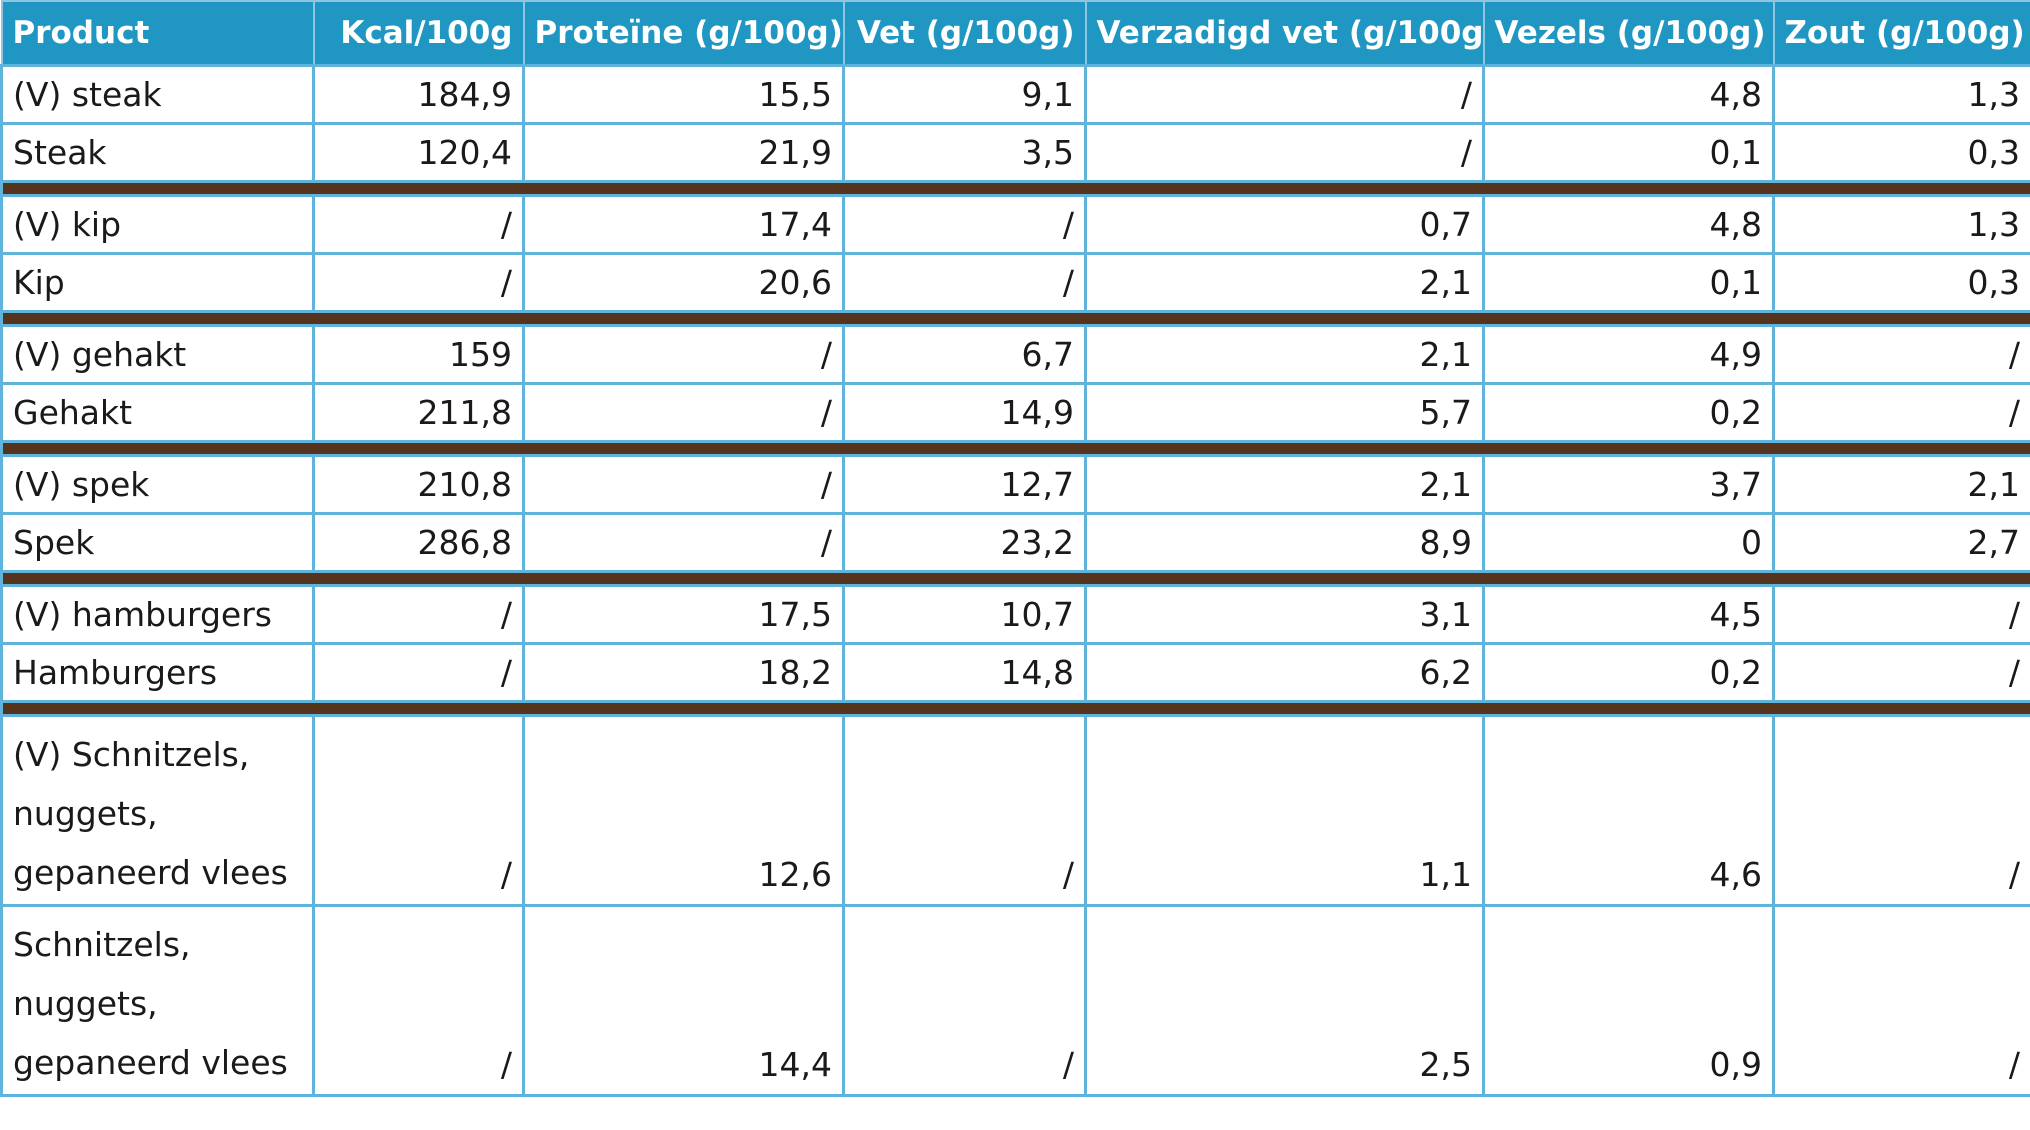 This screenshot has width=2030, height=1130. What do you see at coordinates (683, 672) in the screenshot?
I see `protein-cell: 18,2` at bounding box center [683, 672].